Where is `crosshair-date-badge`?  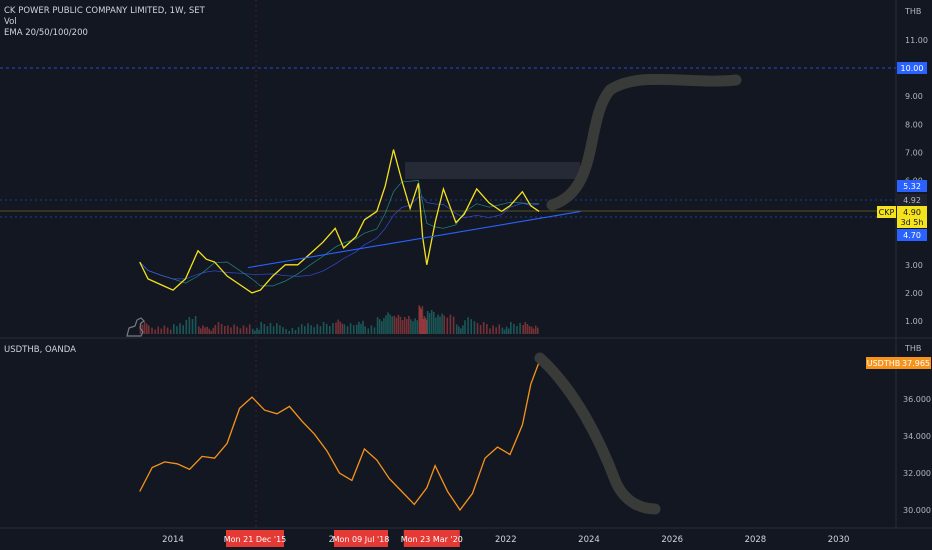
crosshair-date-badge is located at coordinates (431, 538).